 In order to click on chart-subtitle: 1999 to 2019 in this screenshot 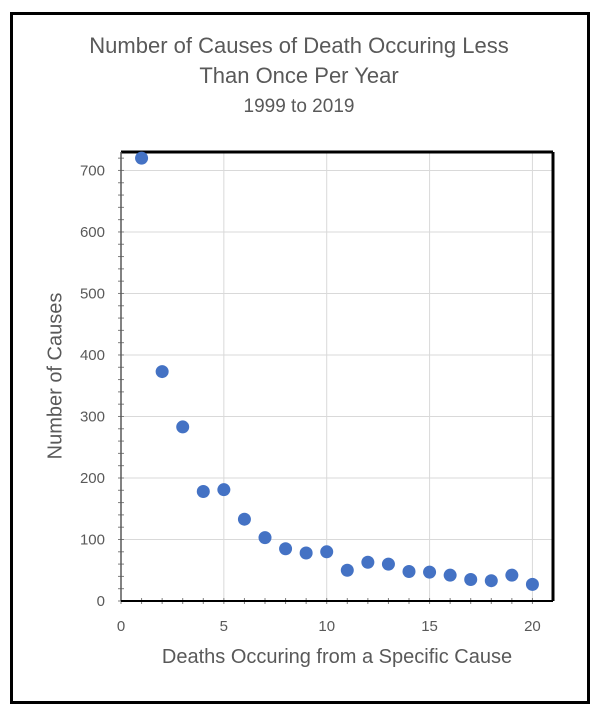, I will do `click(299, 106)`.